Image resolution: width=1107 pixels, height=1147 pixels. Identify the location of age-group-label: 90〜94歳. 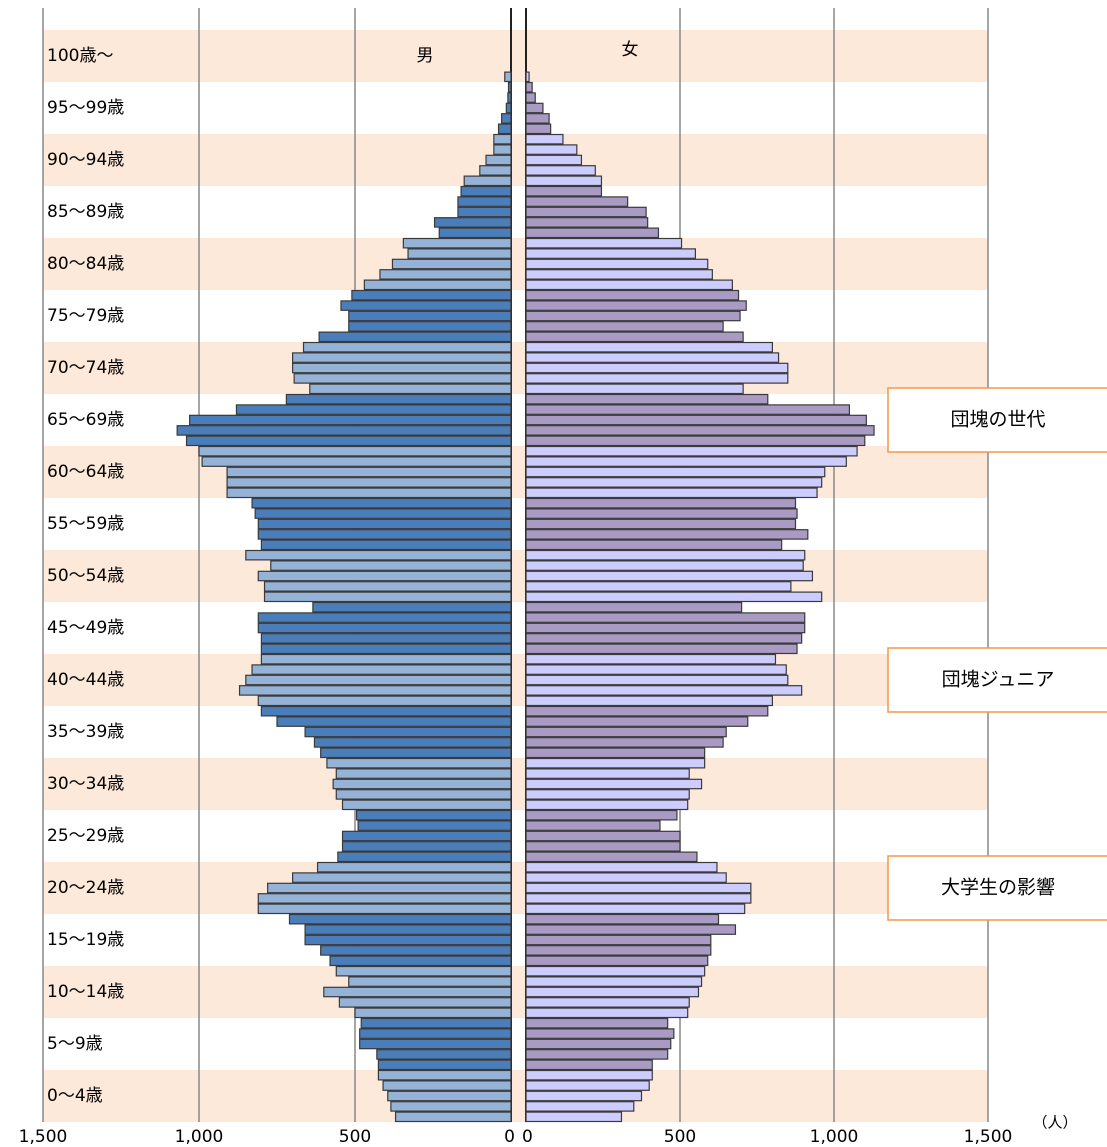
(85, 160).